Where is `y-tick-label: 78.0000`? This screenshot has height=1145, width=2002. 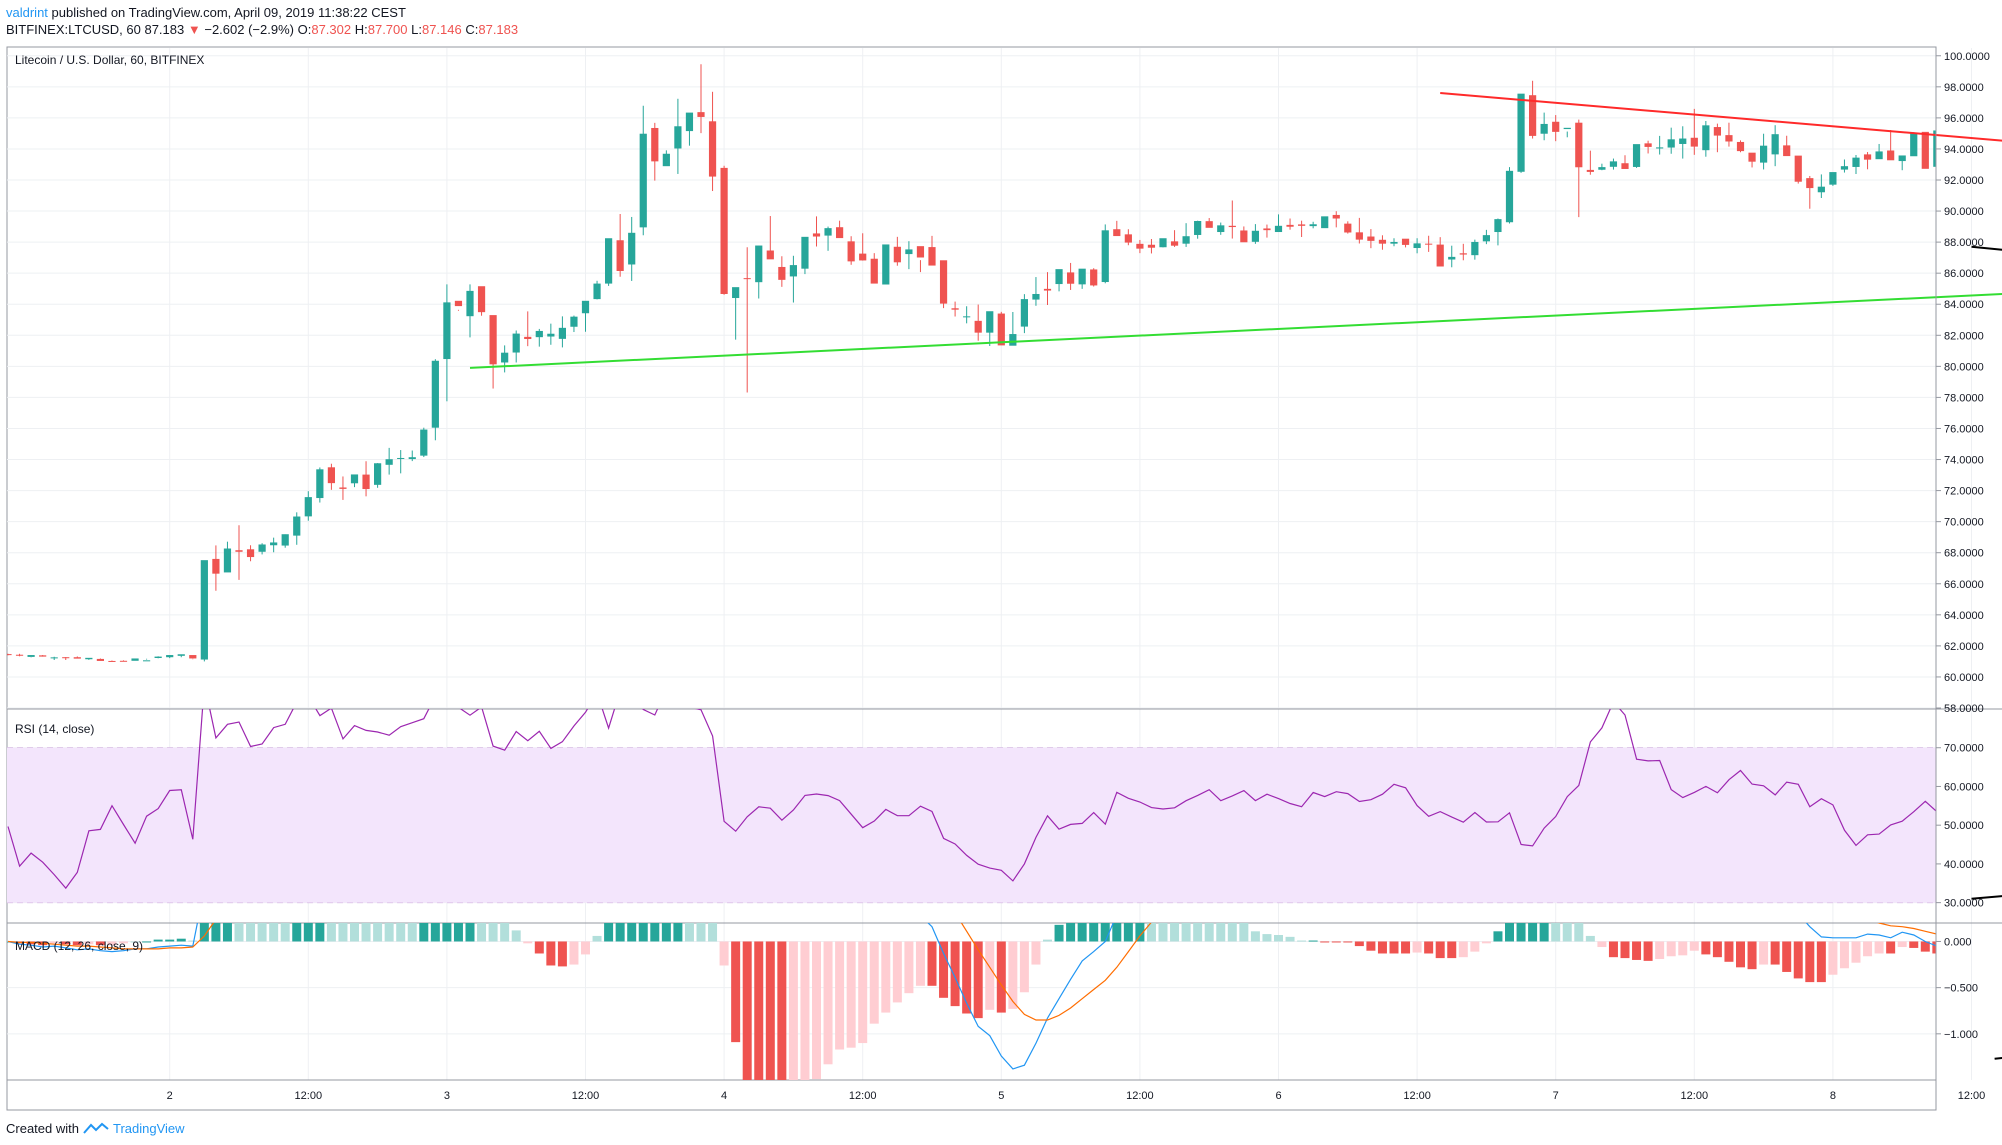
y-tick-label: 78.0000 is located at coordinates (1964, 398).